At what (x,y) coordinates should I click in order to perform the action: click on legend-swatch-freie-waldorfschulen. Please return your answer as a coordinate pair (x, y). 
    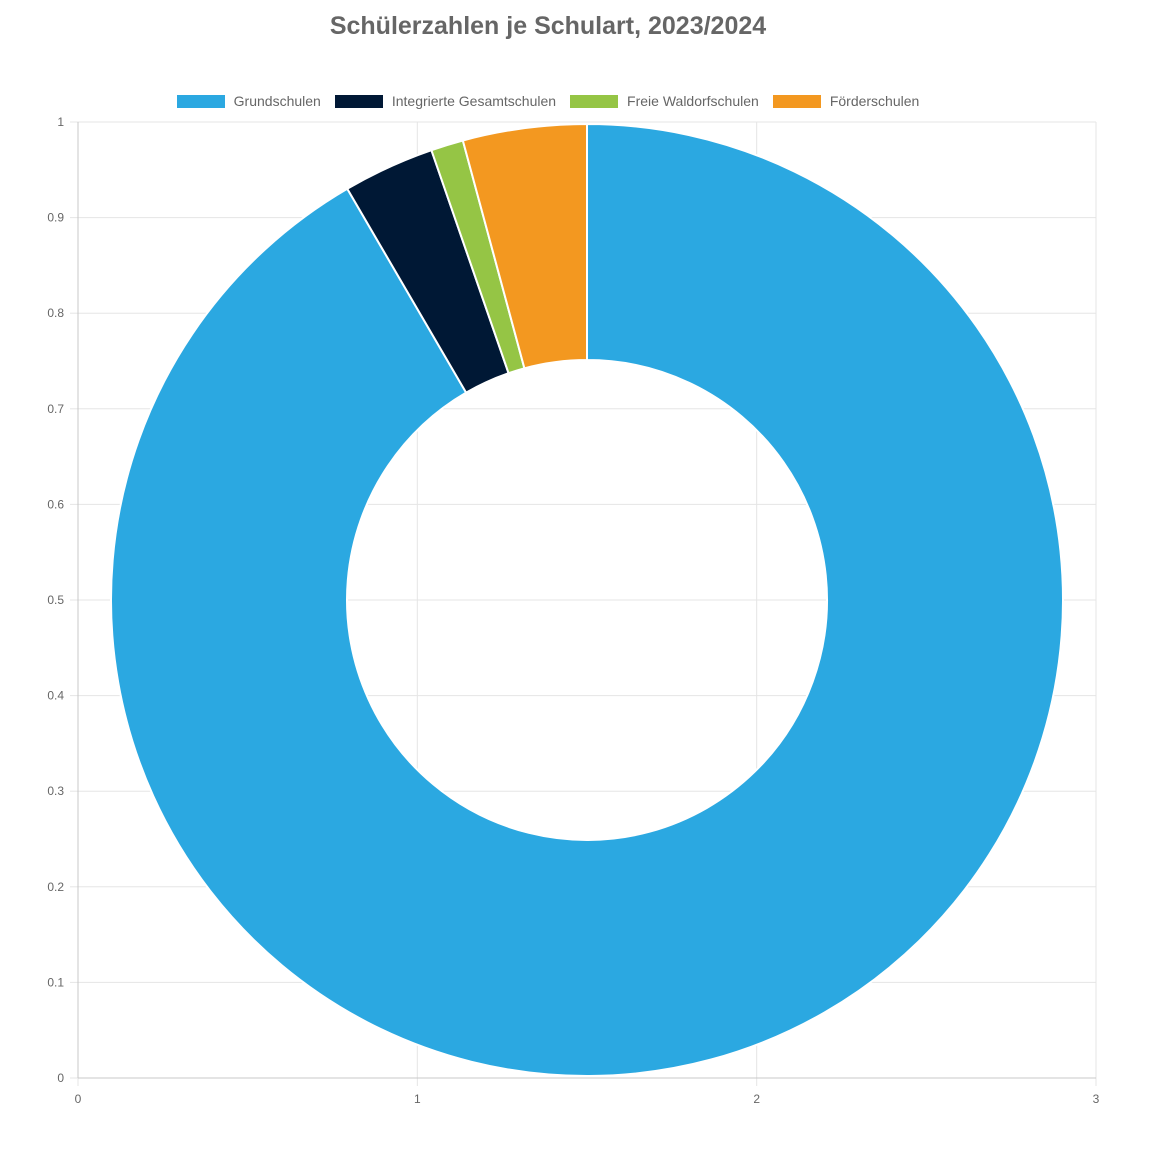
    Looking at the image, I should click on (594, 101).